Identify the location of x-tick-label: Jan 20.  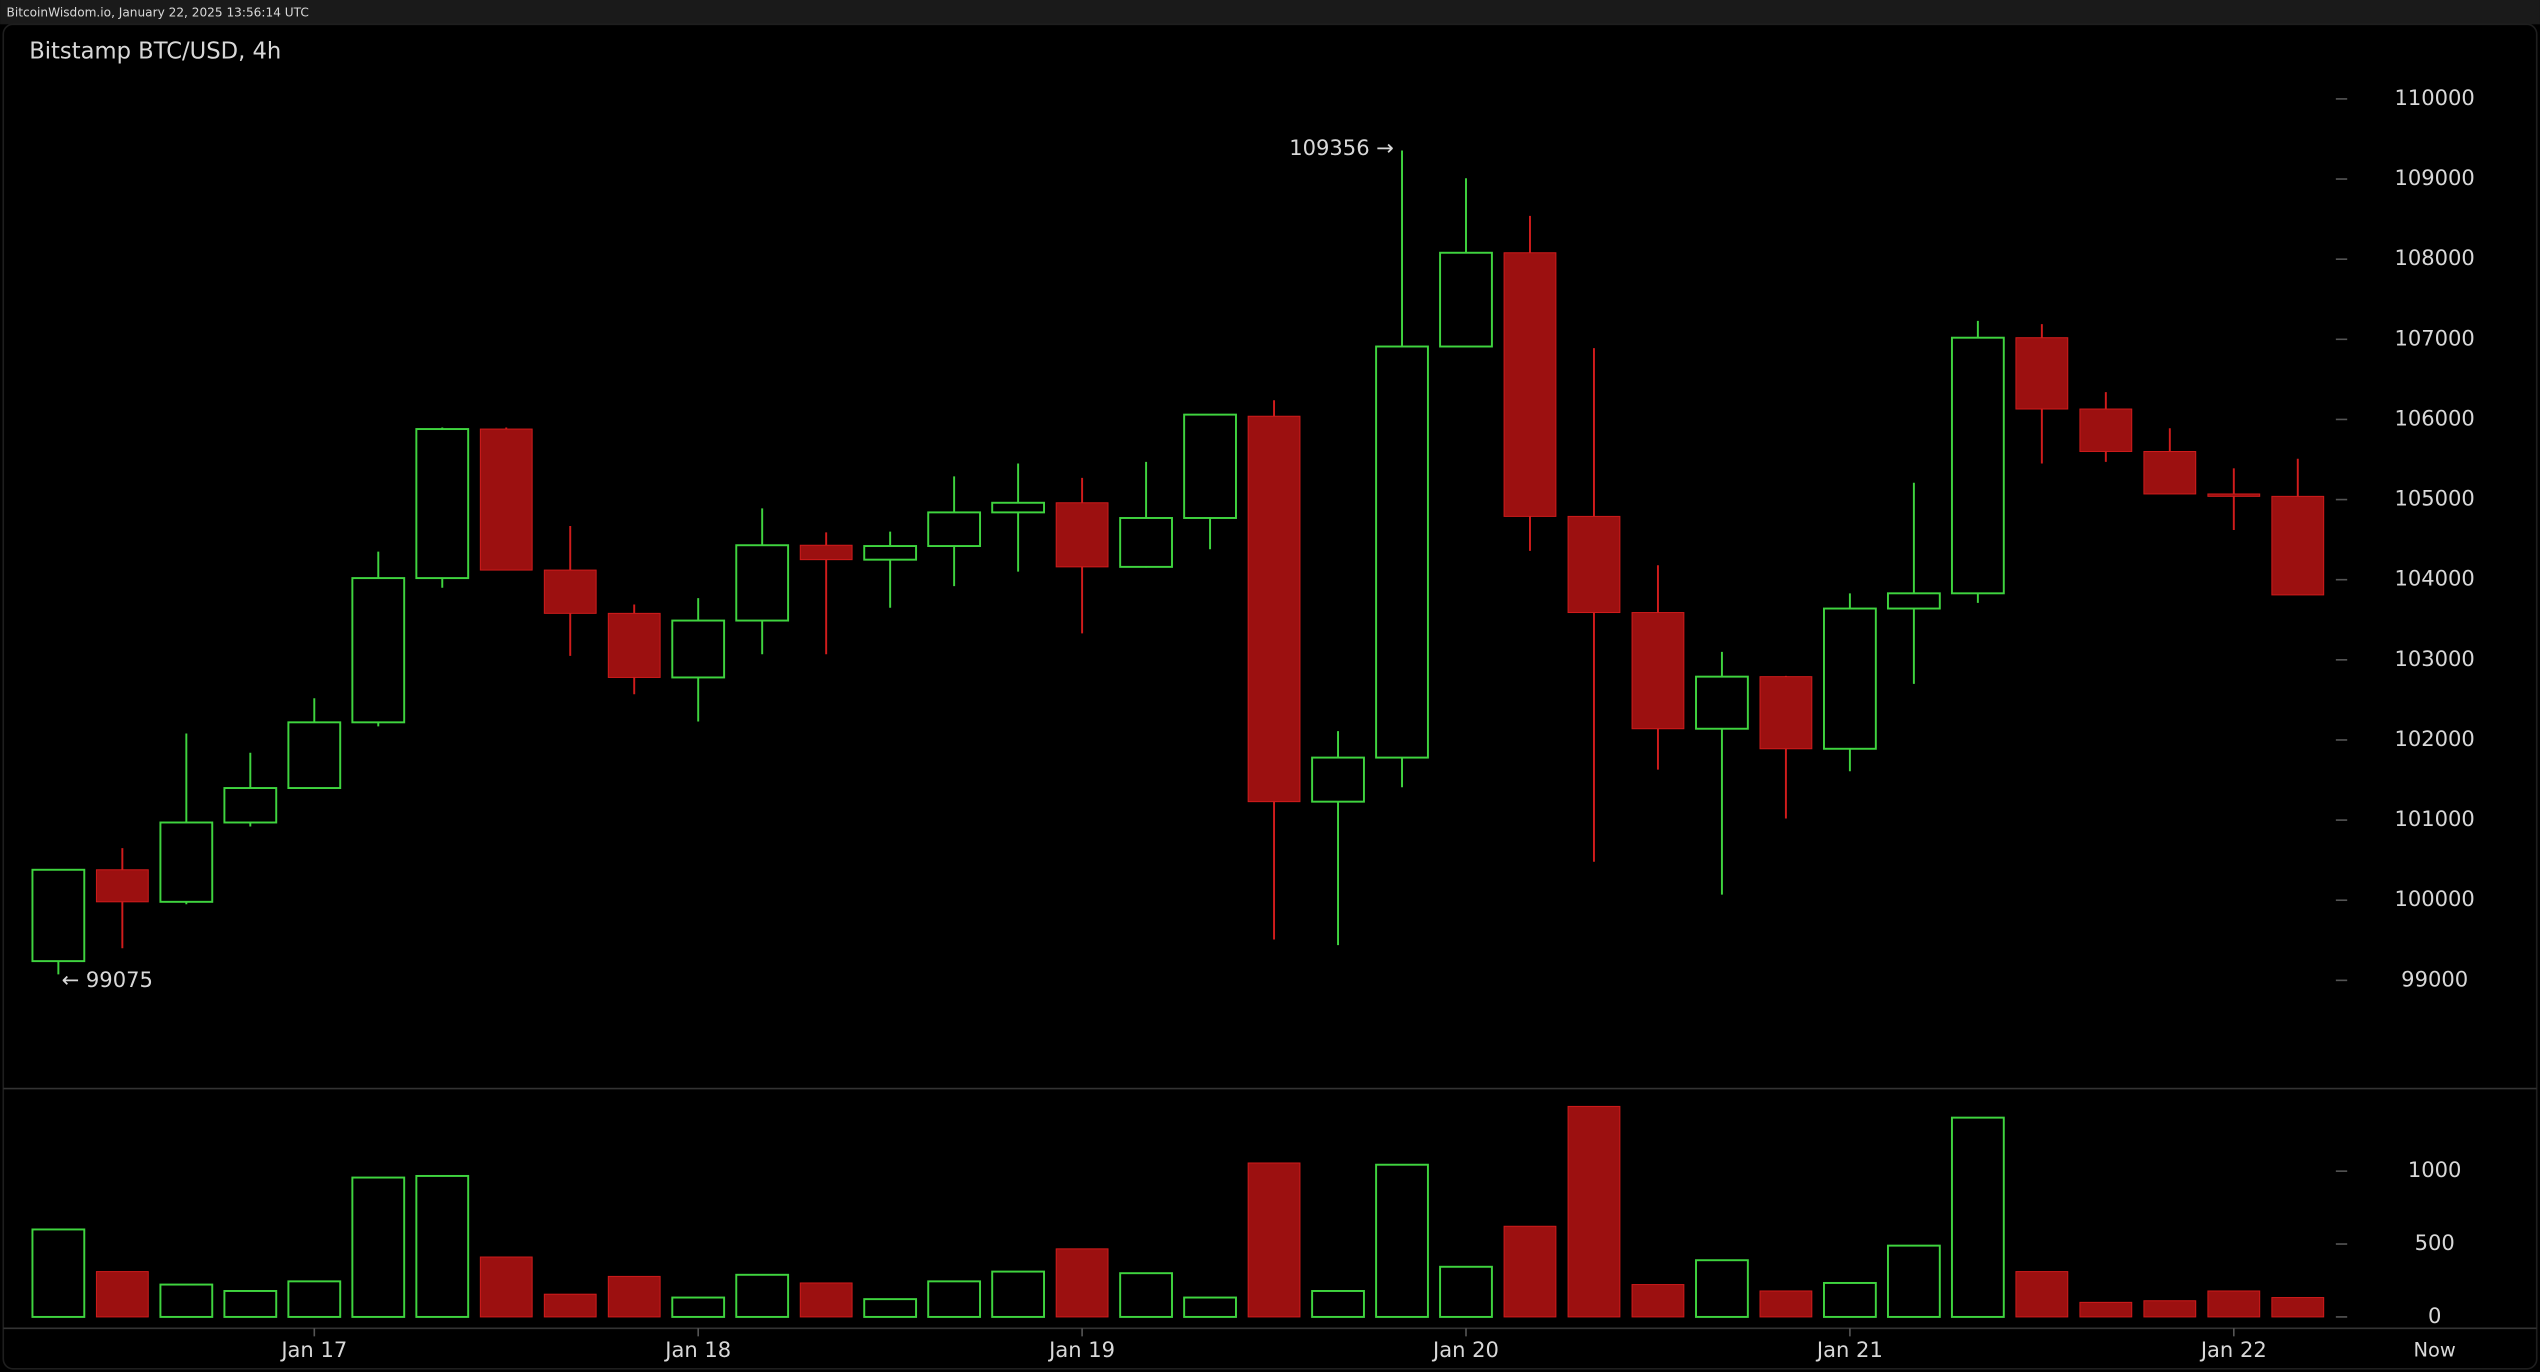
(1465, 1349).